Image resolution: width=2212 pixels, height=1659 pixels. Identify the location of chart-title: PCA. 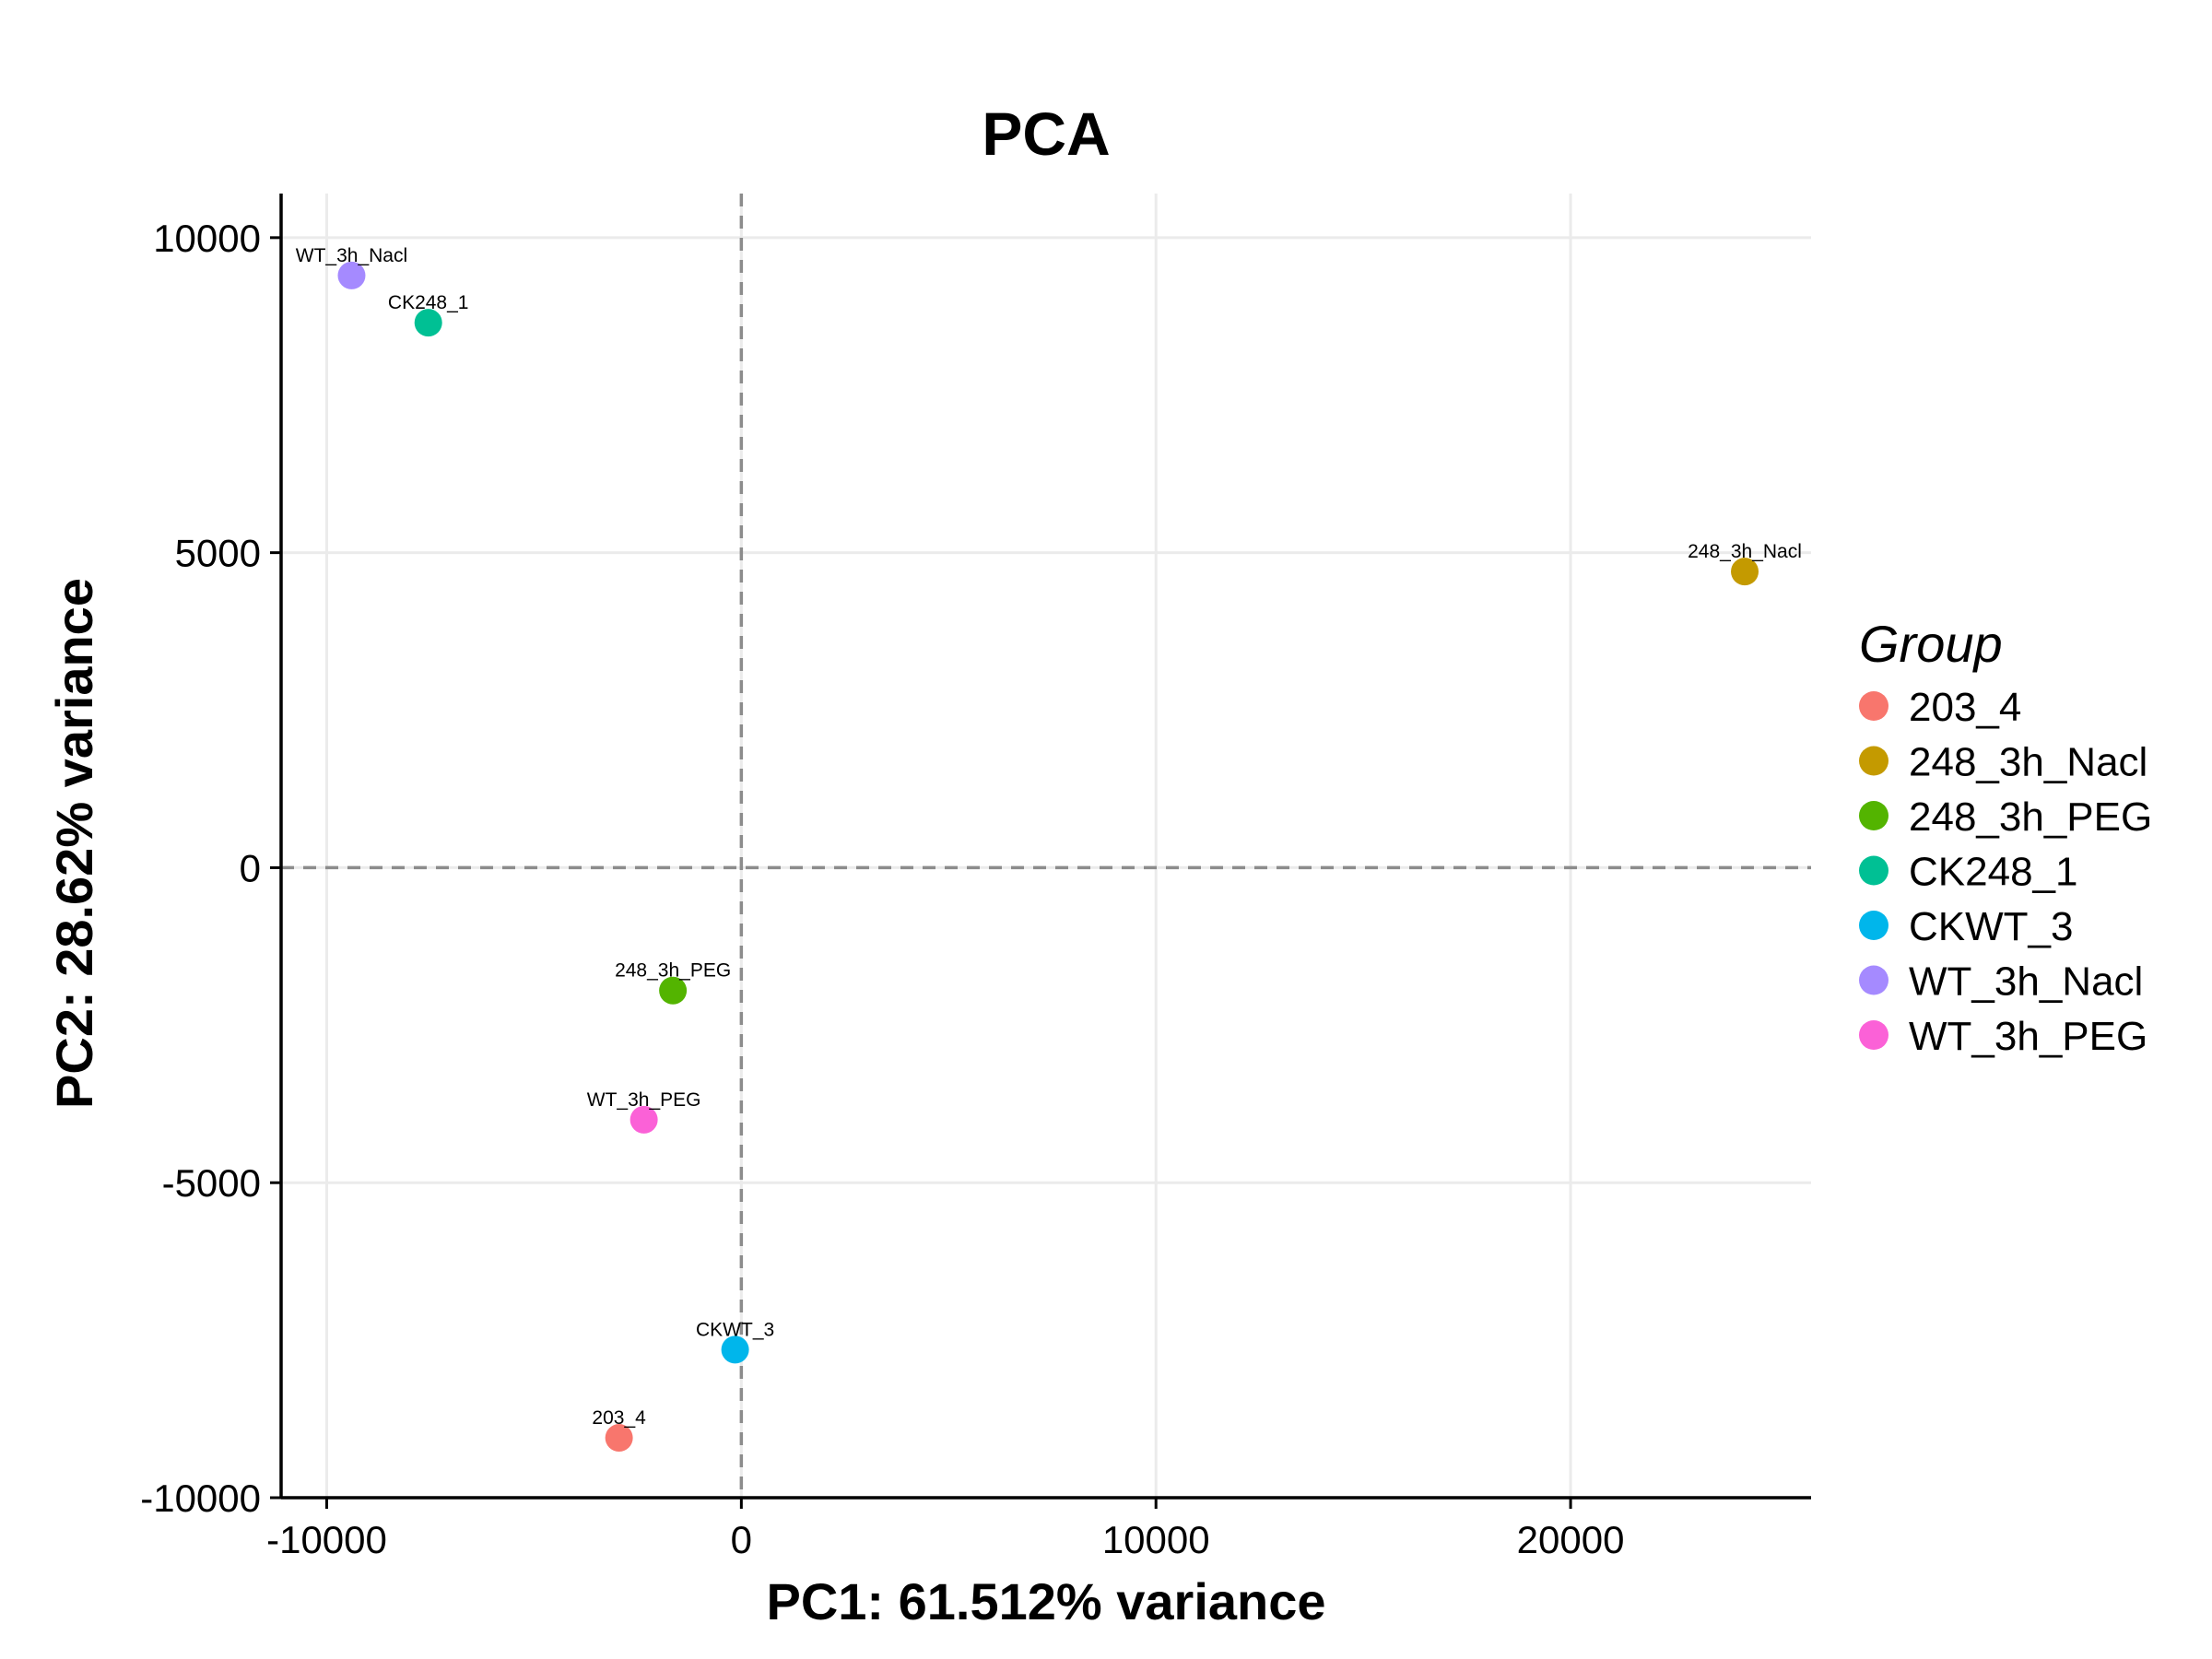
(1046, 134).